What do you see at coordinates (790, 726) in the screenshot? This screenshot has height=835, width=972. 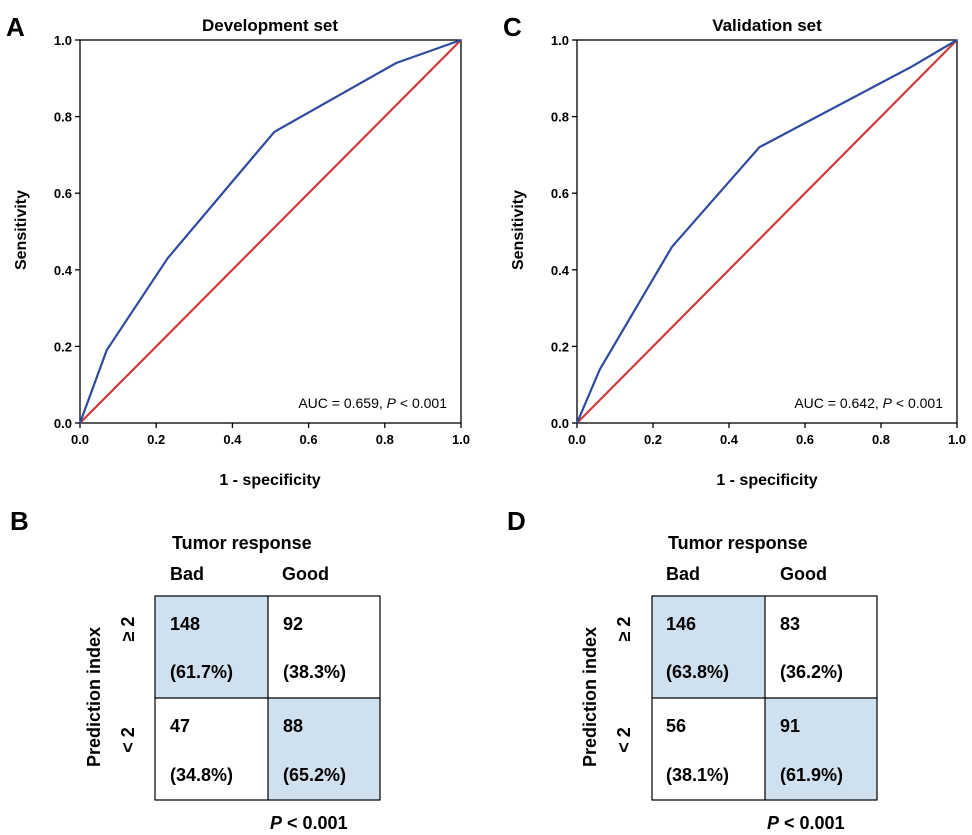 I see `cell-count-d-1-1: 91` at bounding box center [790, 726].